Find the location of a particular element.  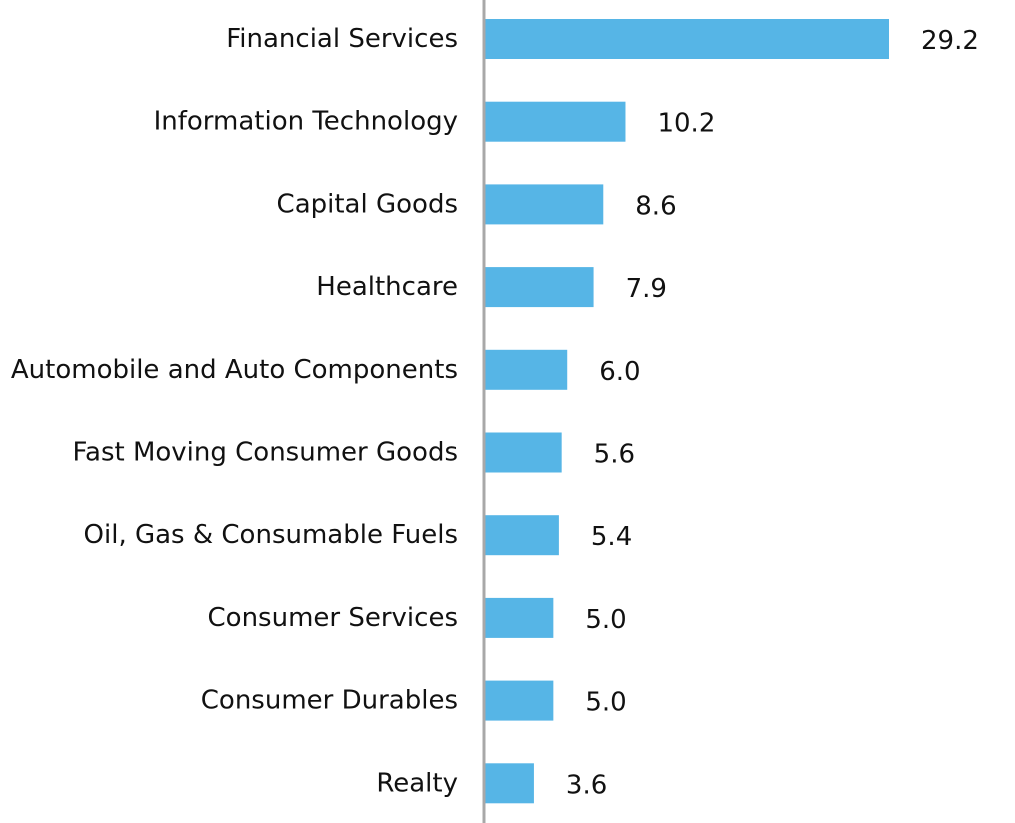

value-label: 6.0 is located at coordinates (619, 372).